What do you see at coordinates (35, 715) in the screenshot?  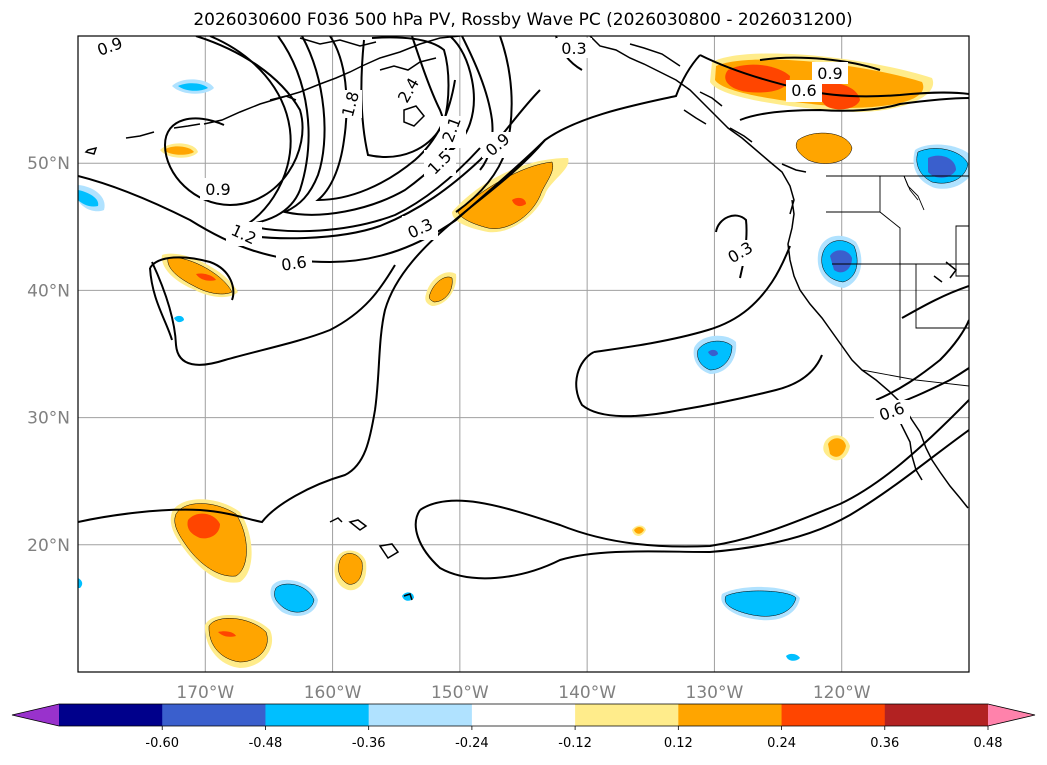 I see `colorbar-extend-low` at bounding box center [35, 715].